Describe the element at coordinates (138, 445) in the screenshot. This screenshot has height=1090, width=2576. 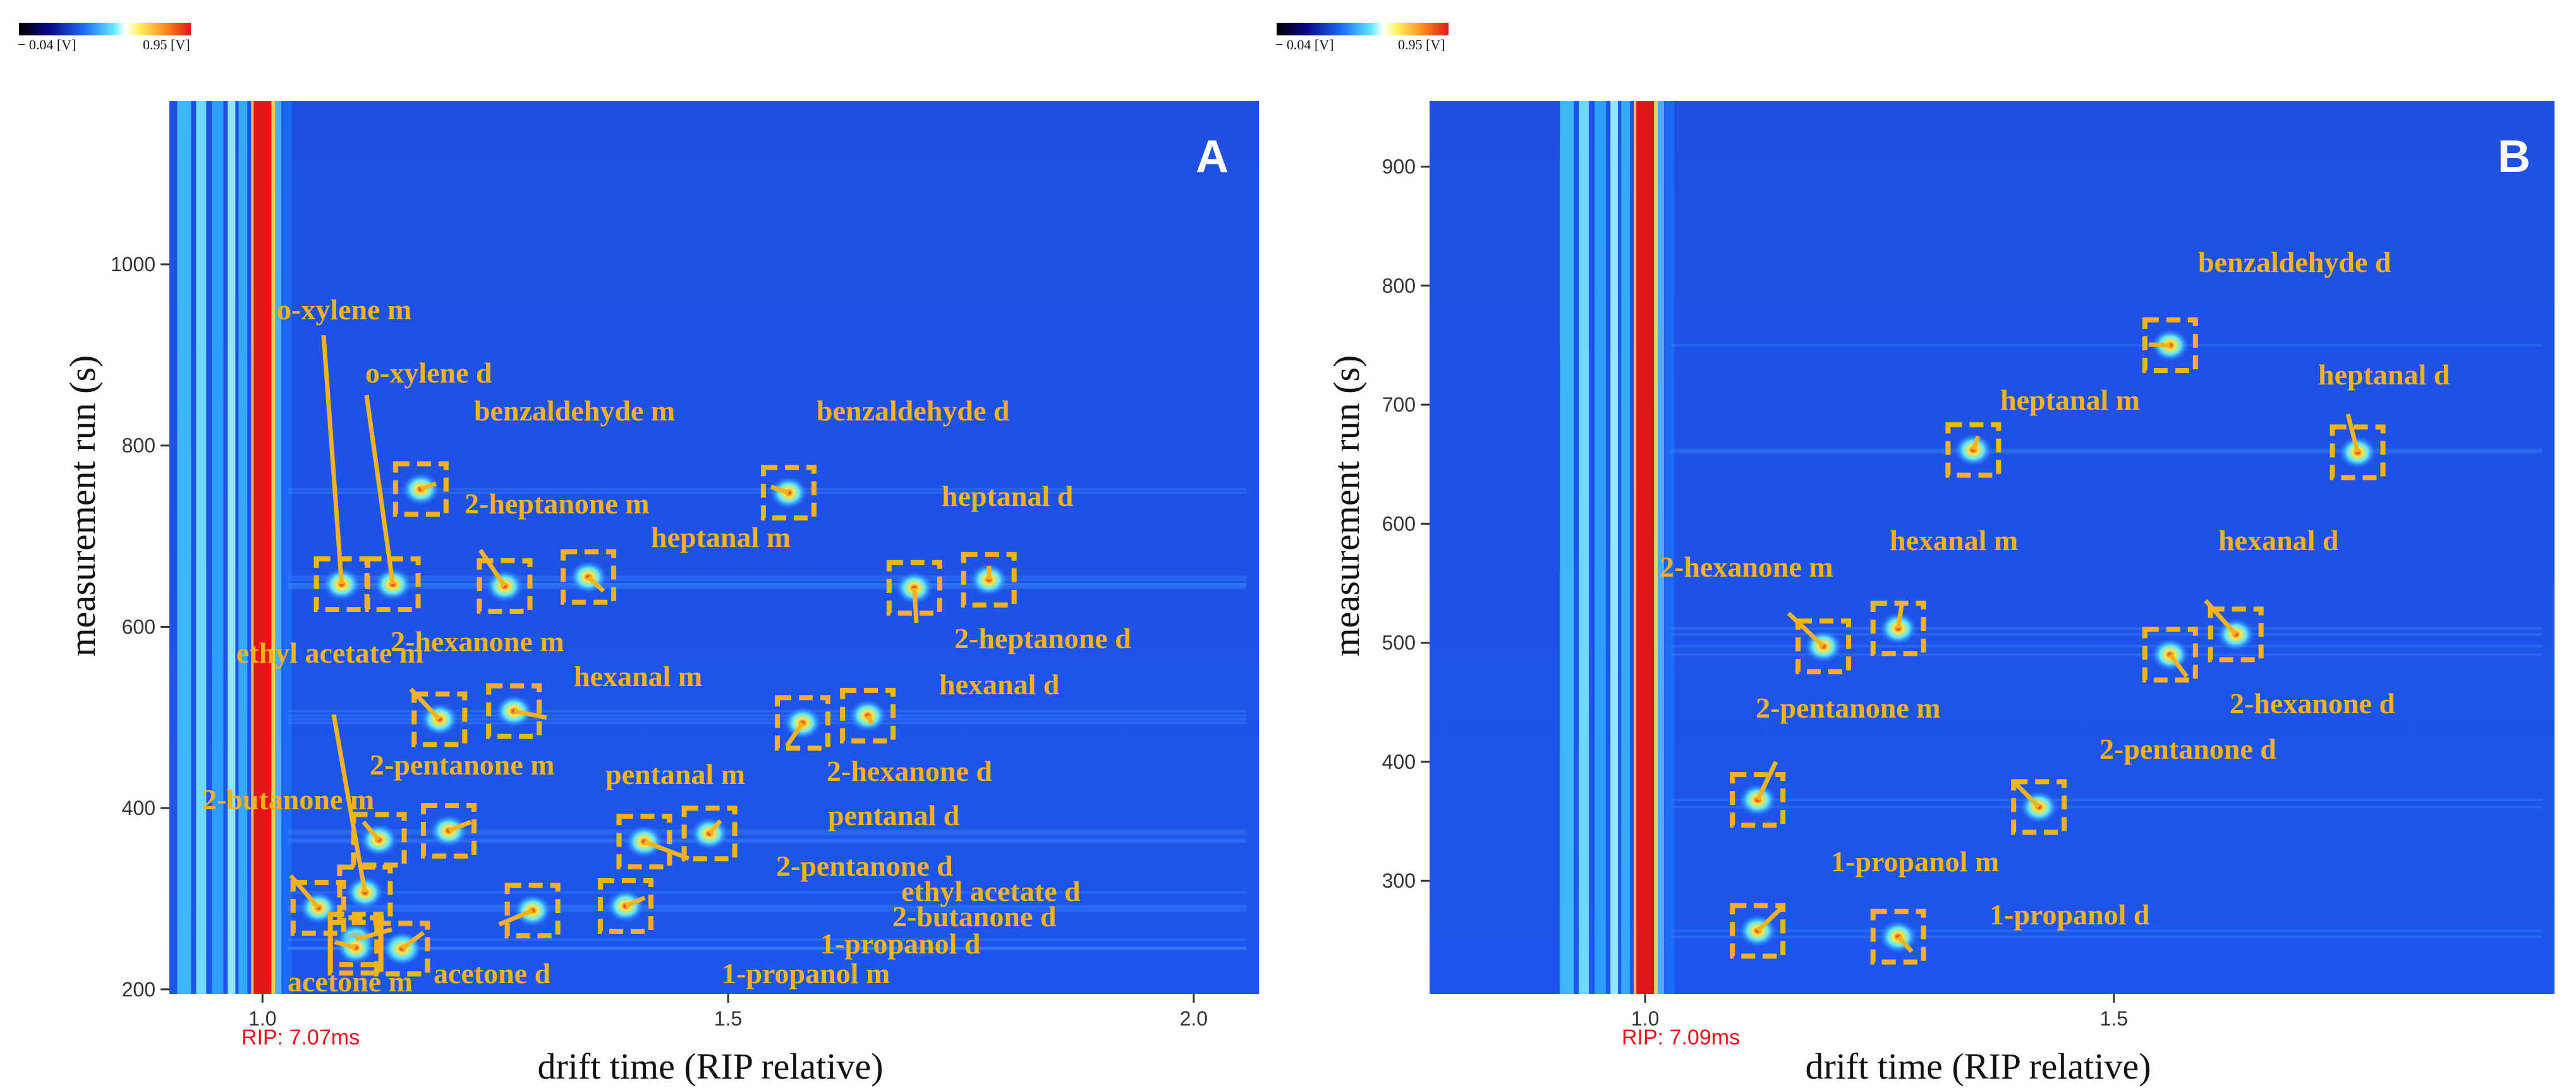
I see `panel-a-ytick-label: 800` at that location.